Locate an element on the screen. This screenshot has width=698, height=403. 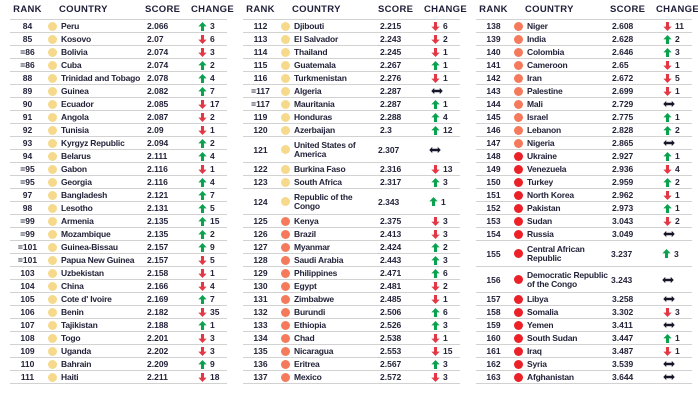
rank-cell: =117 is located at coordinates (260, 91).